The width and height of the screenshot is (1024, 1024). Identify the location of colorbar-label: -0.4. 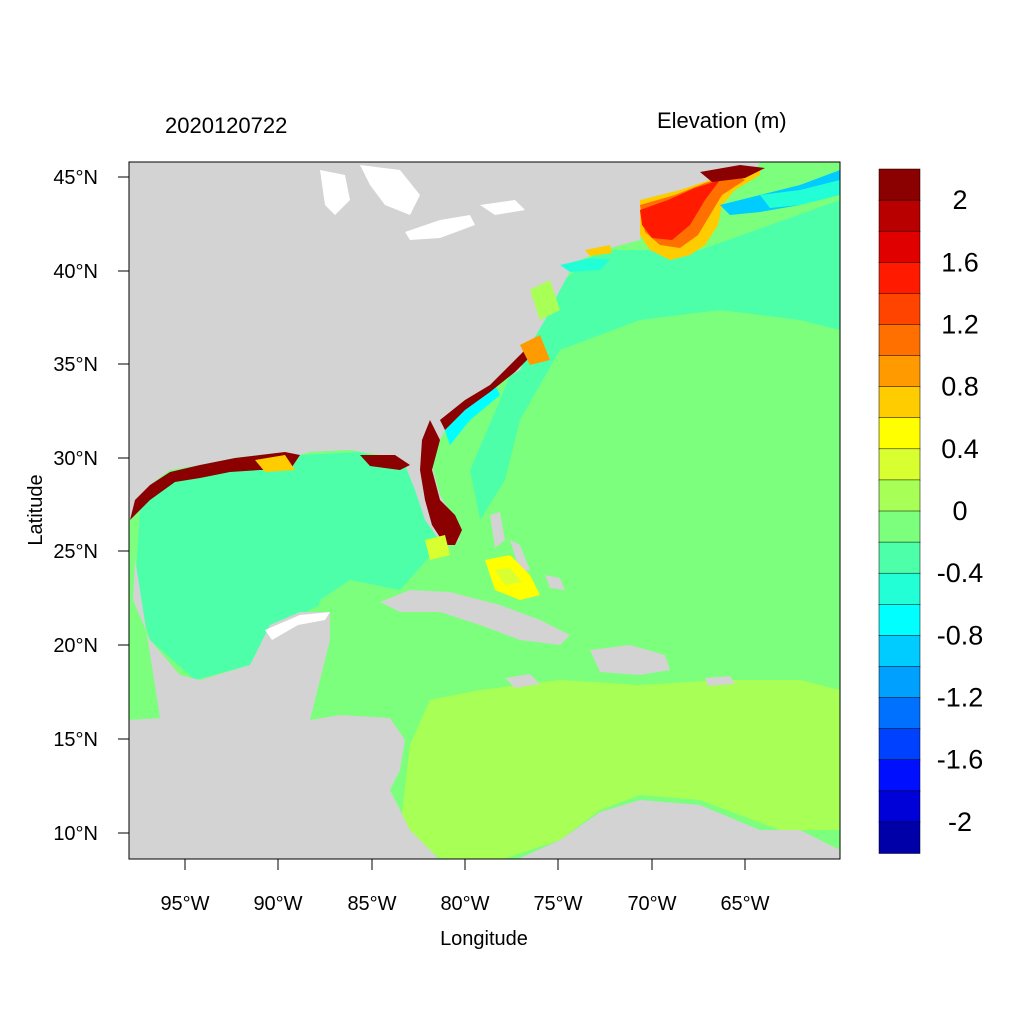
(960, 573).